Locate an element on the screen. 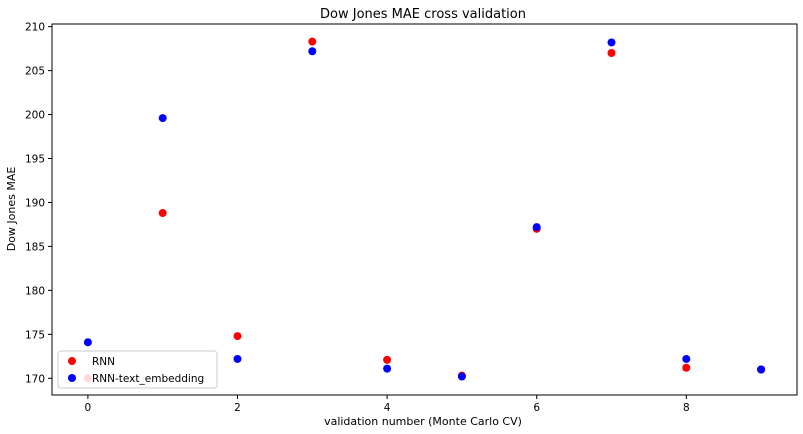 This screenshot has width=803, height=434. legend: RNN RNN-text_embedding is located at coordinates (137, 369).